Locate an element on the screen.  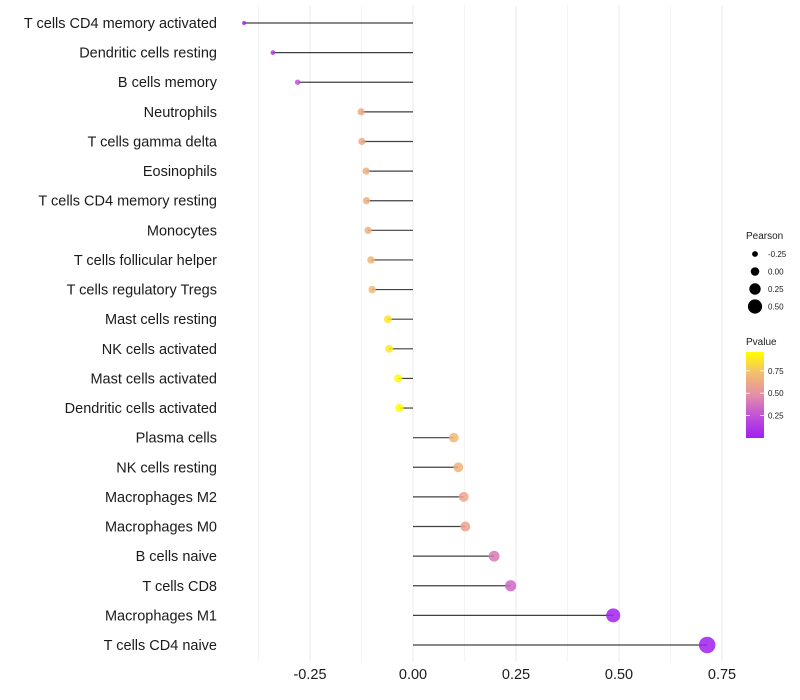
y-axis-label: Monocytes is located at coordinates (182, 231).